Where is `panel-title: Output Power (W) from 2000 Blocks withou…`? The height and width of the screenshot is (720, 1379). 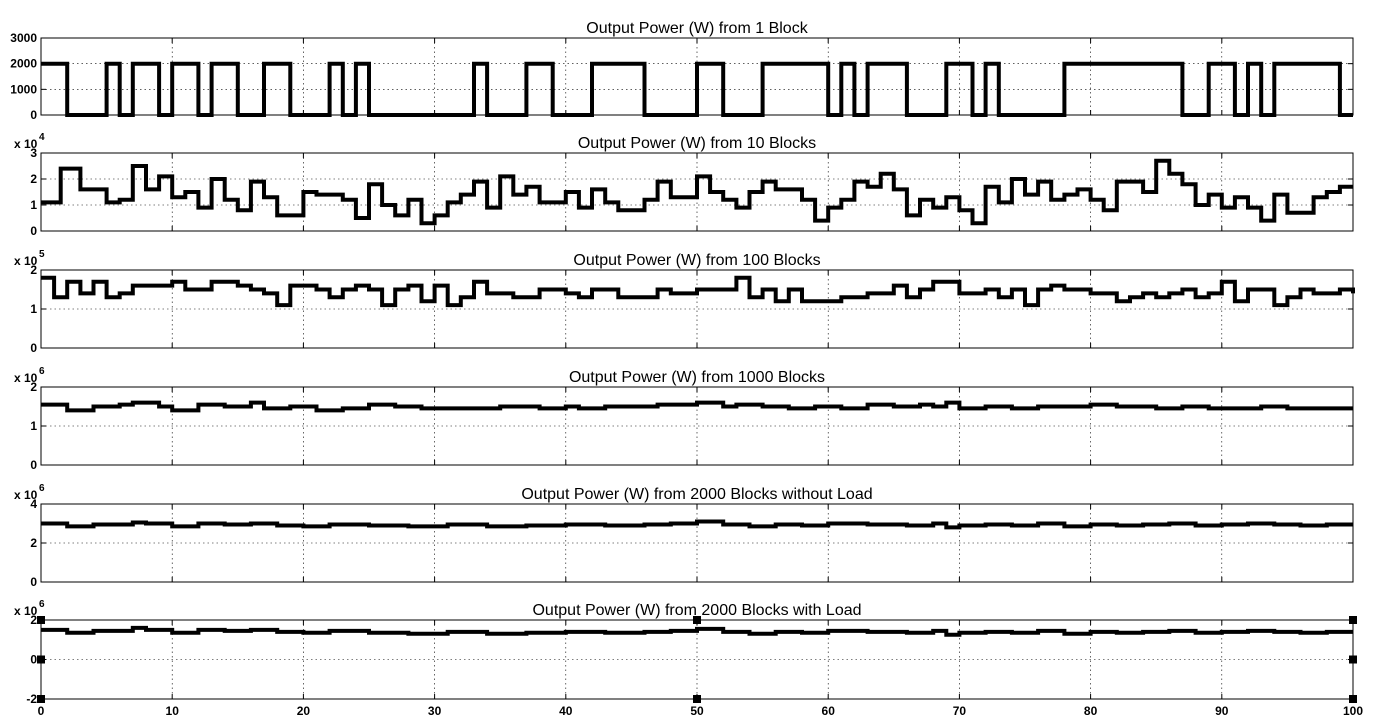
panel-title: Output Power (W) from 2000 Blocks withou… is located at coordinates (696, 494).